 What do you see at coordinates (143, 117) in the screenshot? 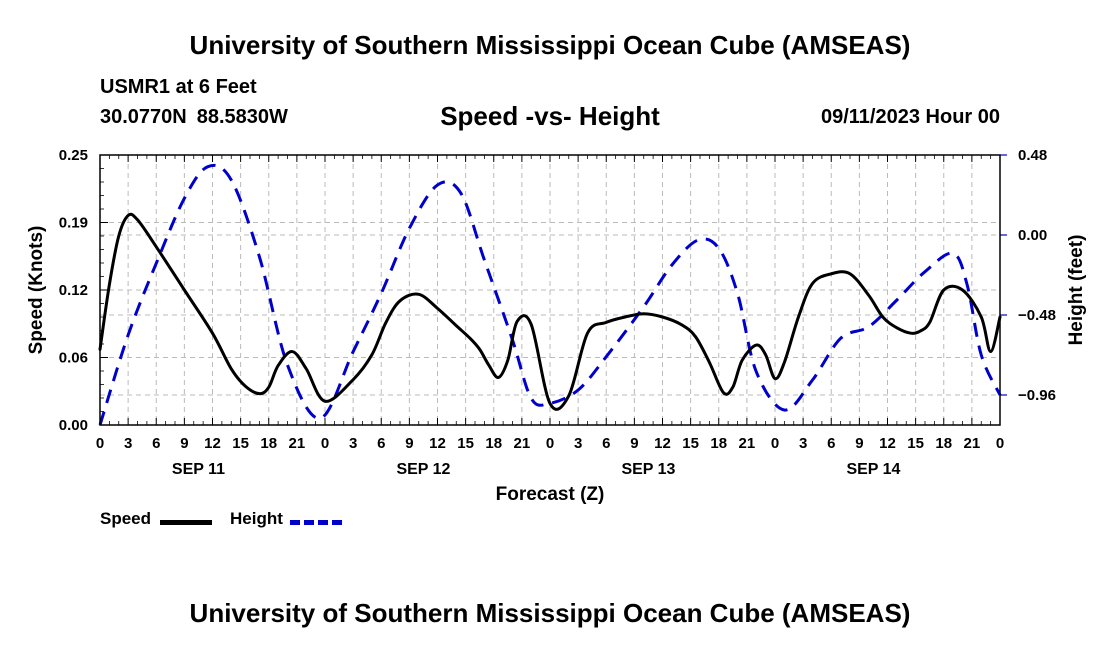
I see `latitude-label: 30.0770N` at bounding box center [143, 117].